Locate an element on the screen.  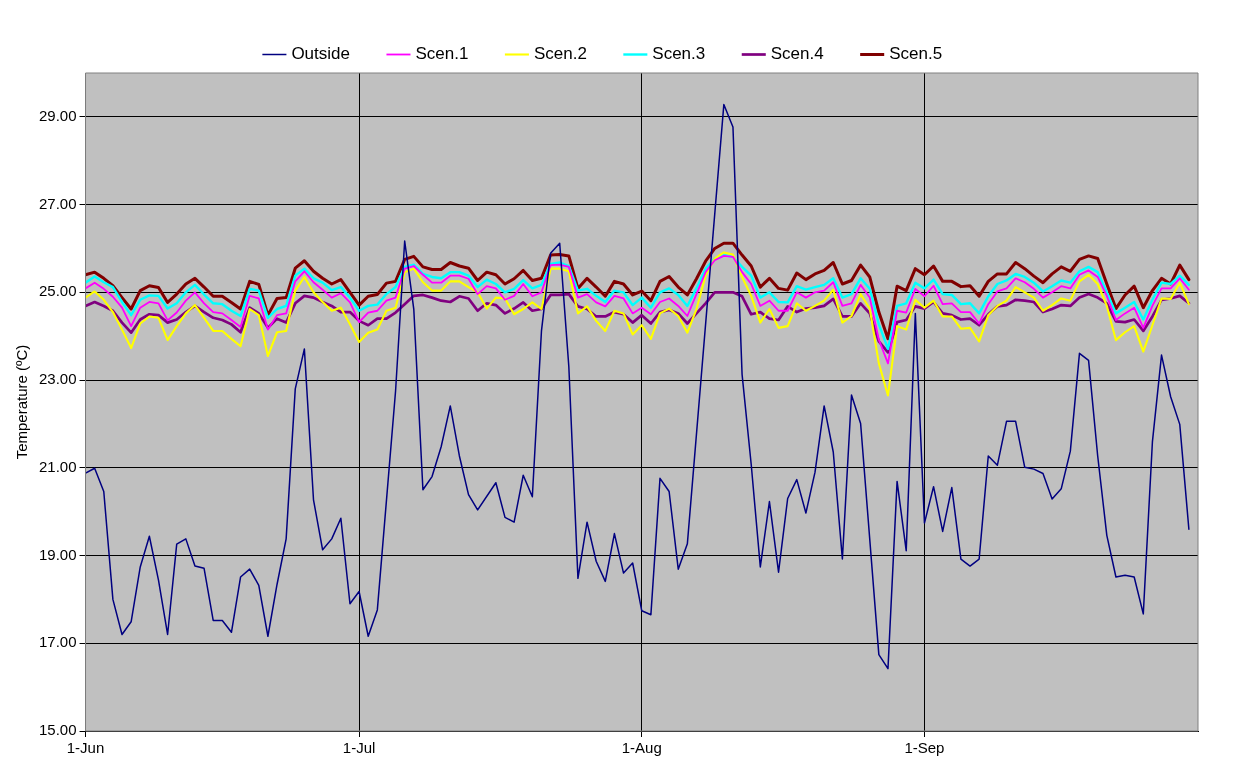
x-tick-label: 1-Jul is located at coordinates (359, 748).